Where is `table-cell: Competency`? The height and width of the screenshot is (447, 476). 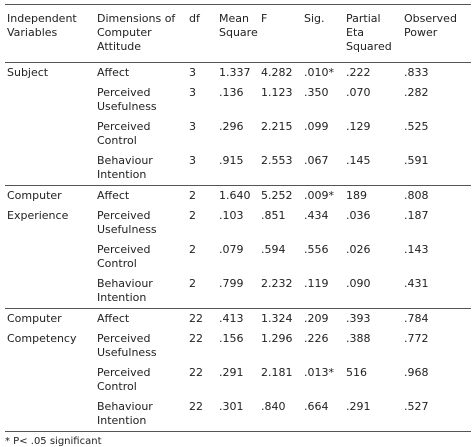 table-cell: Competency is located at coordinates (42, 338).